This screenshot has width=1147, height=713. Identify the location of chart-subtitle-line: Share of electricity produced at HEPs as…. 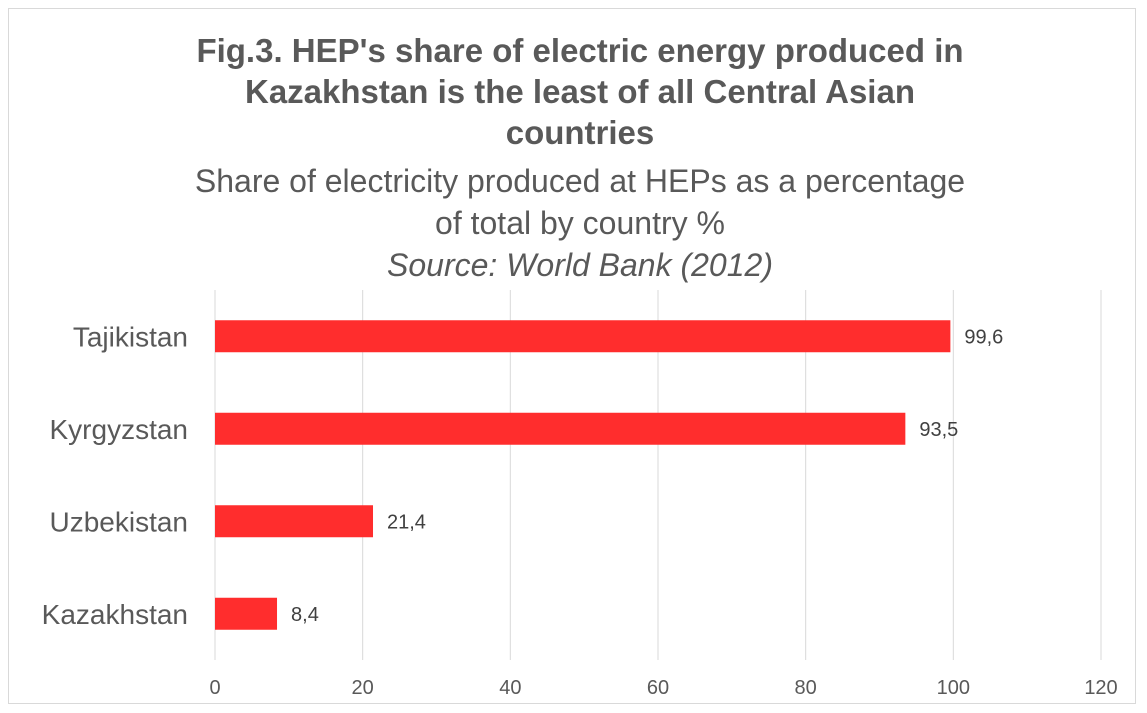
(580, 181).